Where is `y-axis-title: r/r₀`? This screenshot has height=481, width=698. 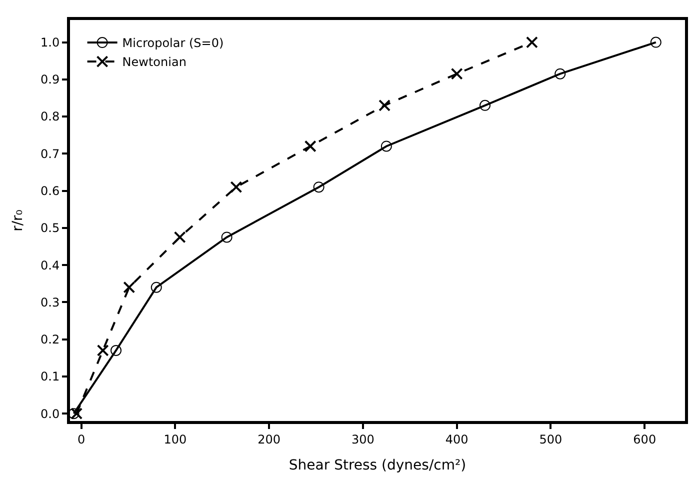 y-axis-title: r/r₀ is located at coordinates (18, 220).